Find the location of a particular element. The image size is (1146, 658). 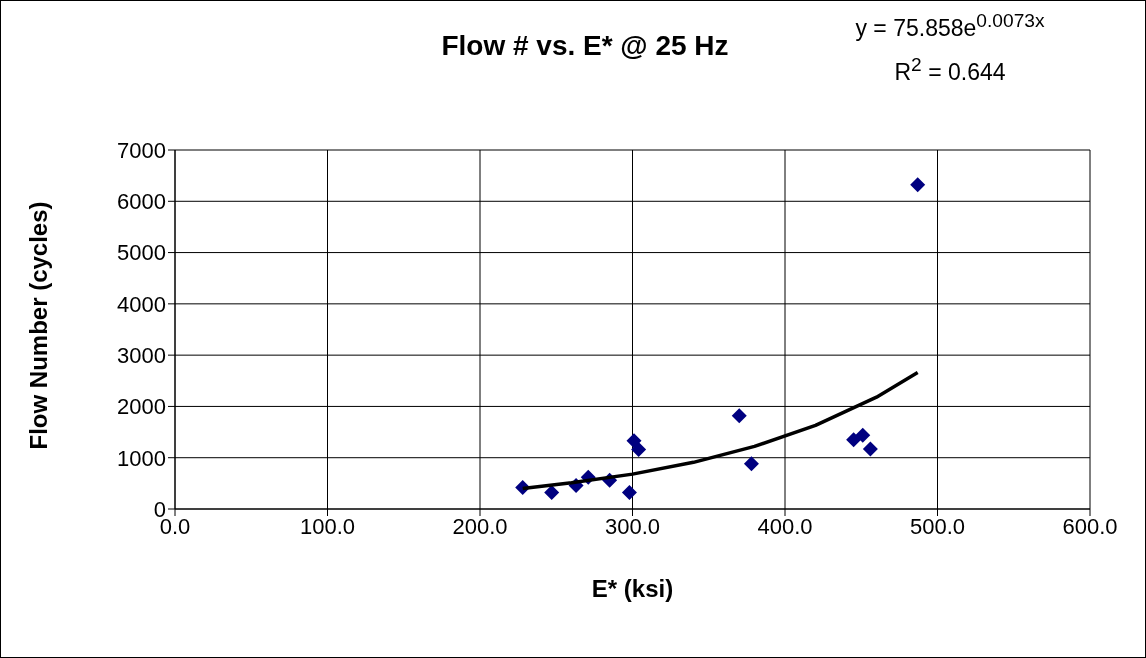

y-tick-label: 6000 is located at coordinates (141, 202).